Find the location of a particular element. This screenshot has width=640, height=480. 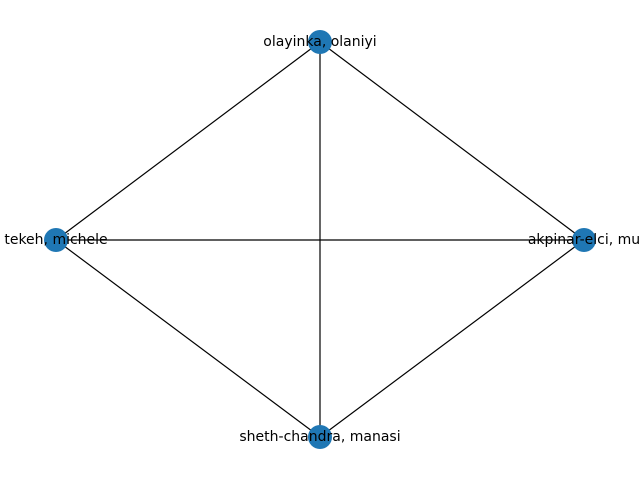

node-sheth is located at coordinates (320, 437).